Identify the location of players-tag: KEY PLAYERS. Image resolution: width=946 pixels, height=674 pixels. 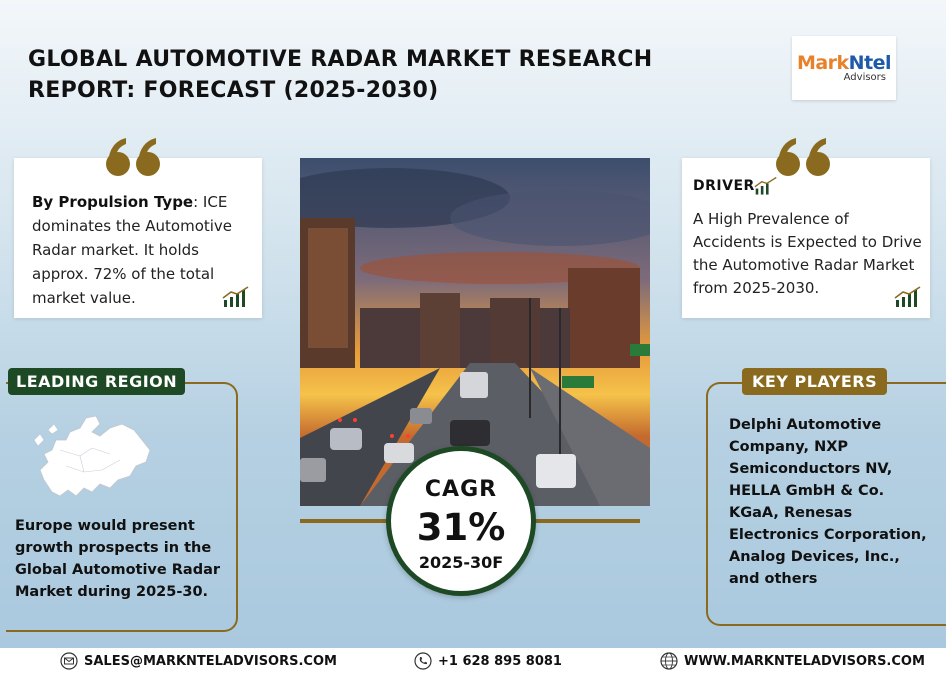
(815, 381).